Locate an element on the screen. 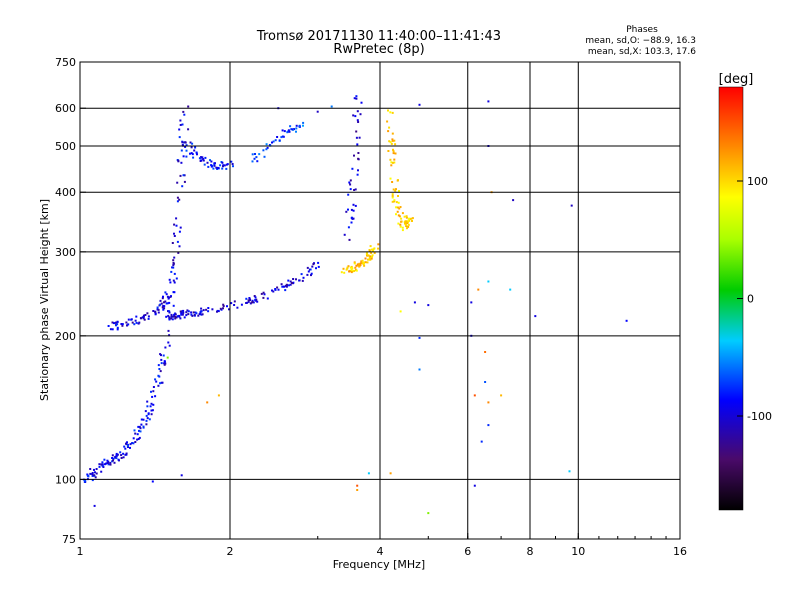 The width and height of the screenshot is (800, 600). phase-stats-heading: Phases is located at coordinates (642, 30).